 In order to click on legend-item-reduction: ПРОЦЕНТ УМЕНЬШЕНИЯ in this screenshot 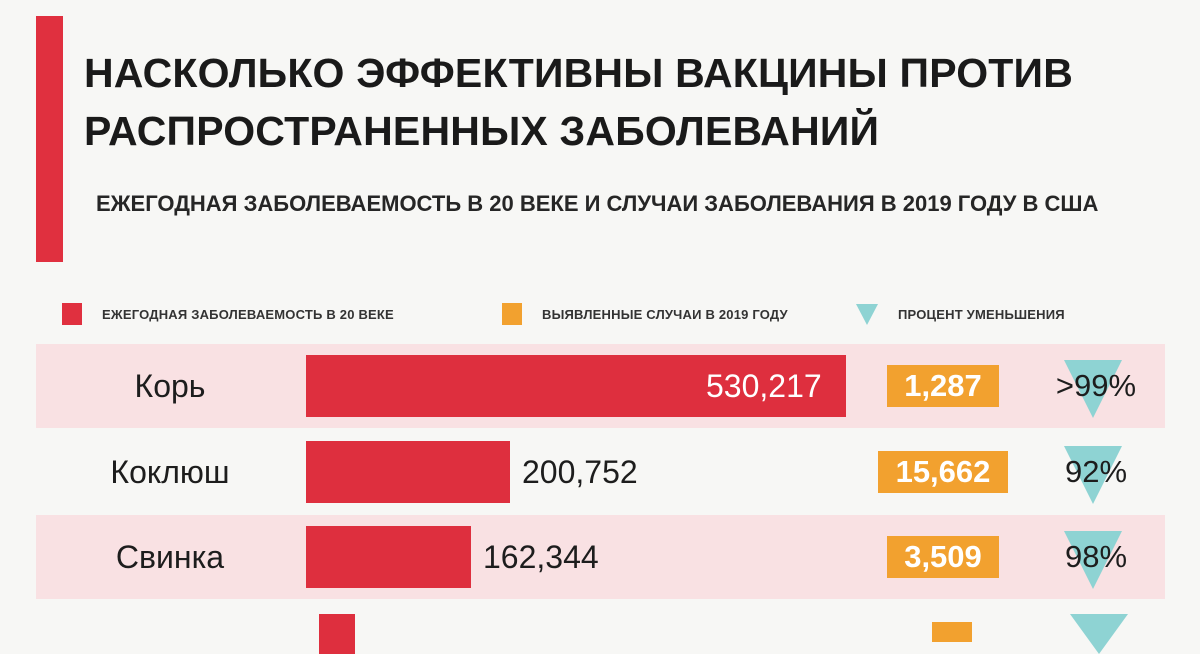, I will do `click(960, 314)`.